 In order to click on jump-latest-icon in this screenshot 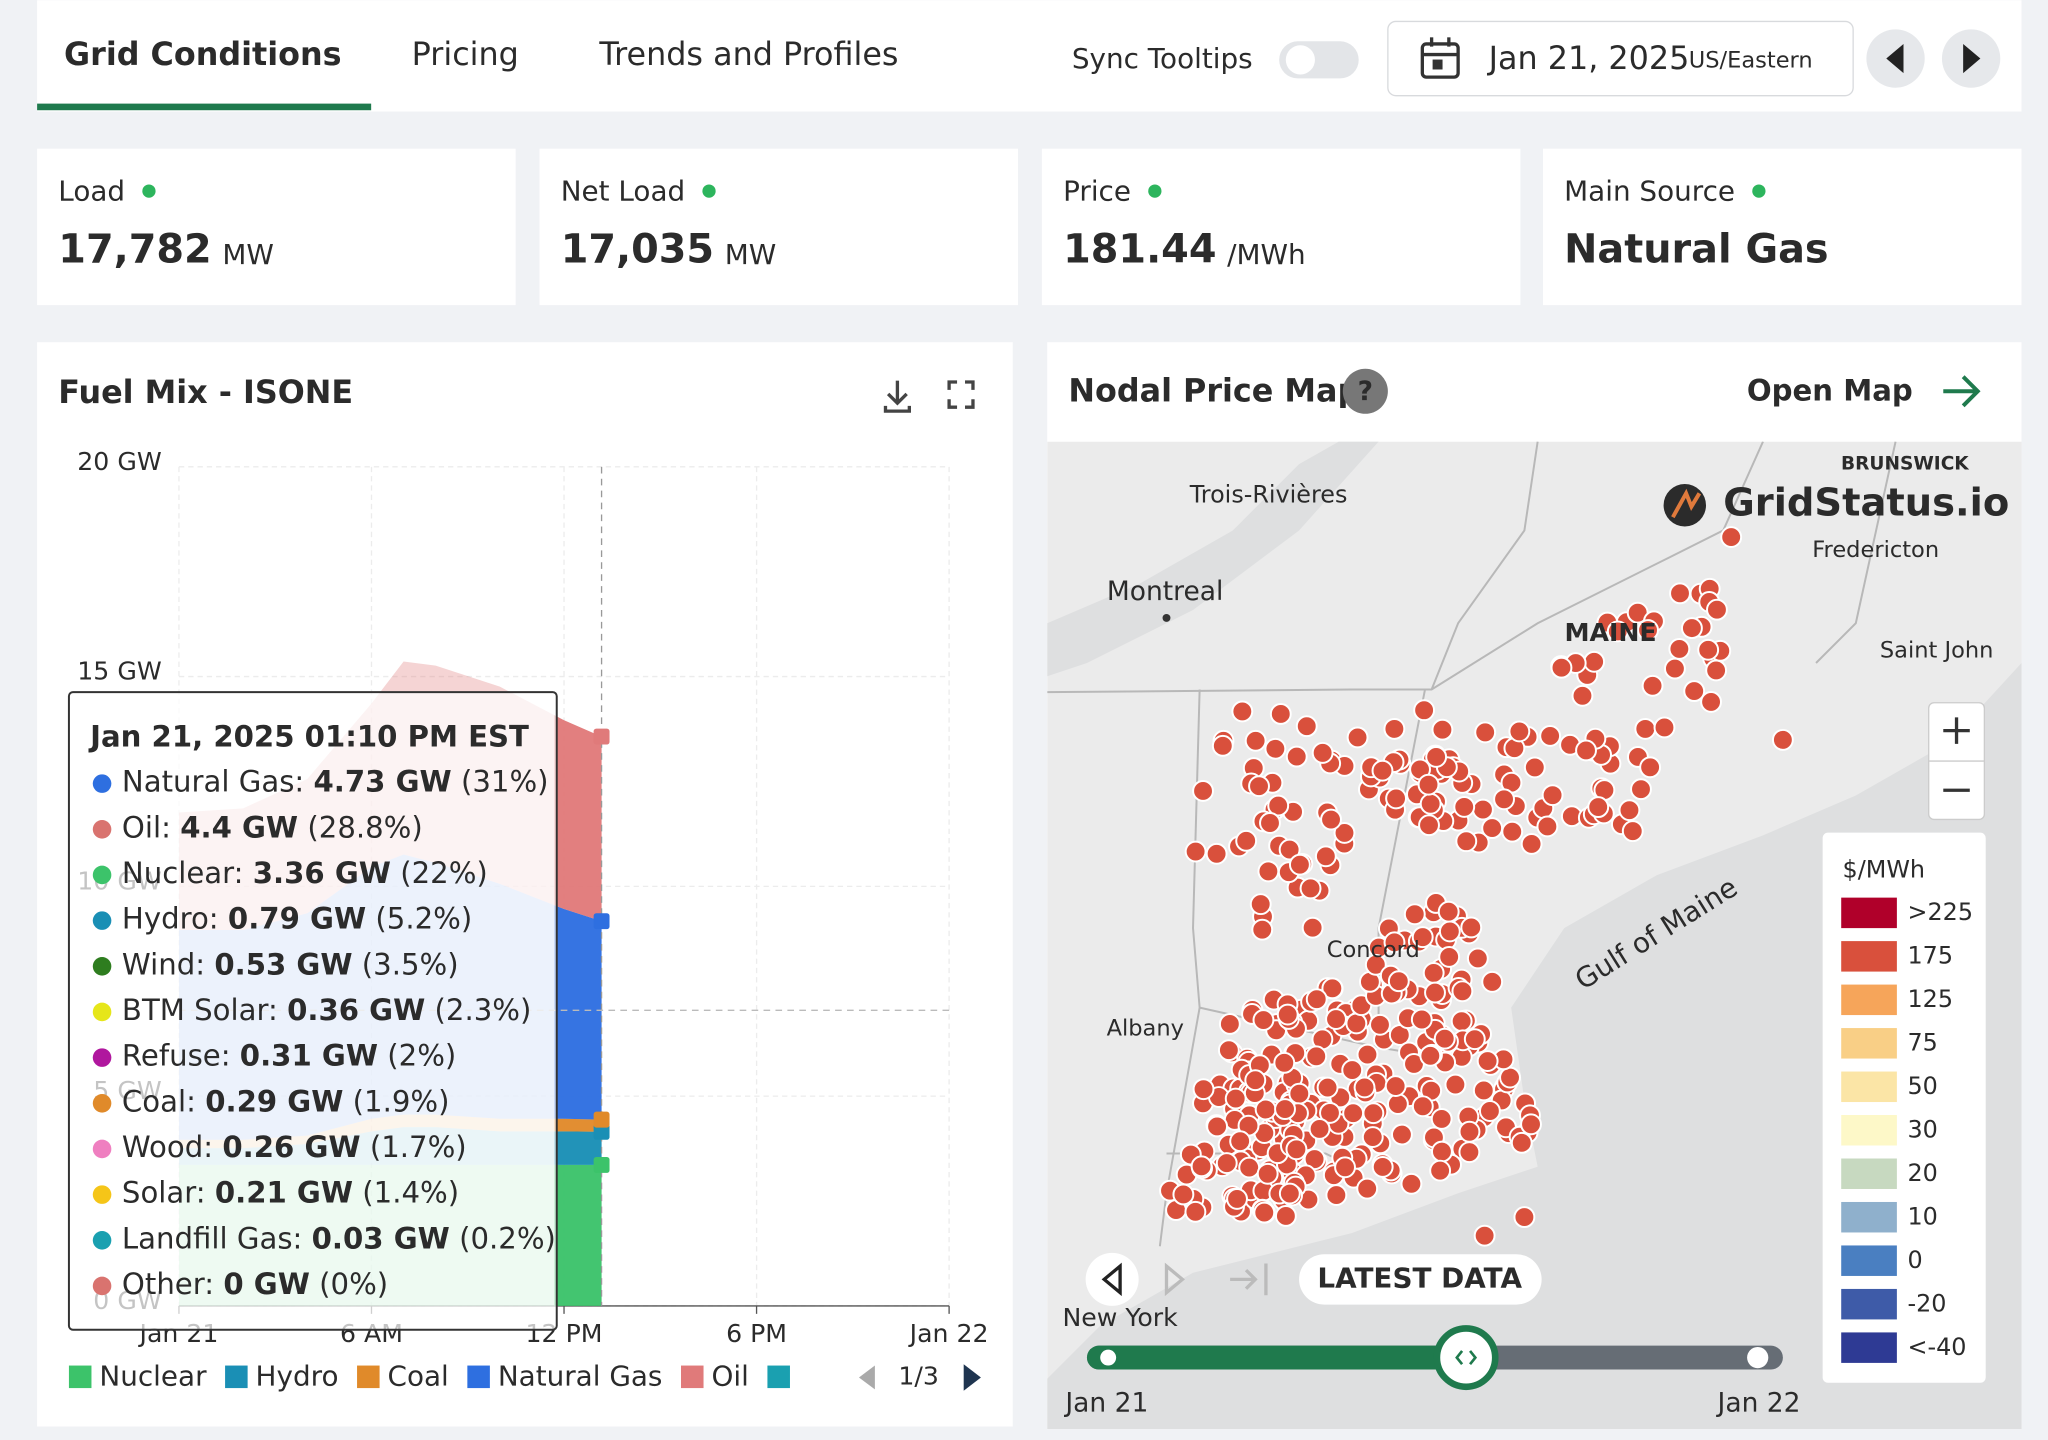, I will do `click(1249, 1279)`.